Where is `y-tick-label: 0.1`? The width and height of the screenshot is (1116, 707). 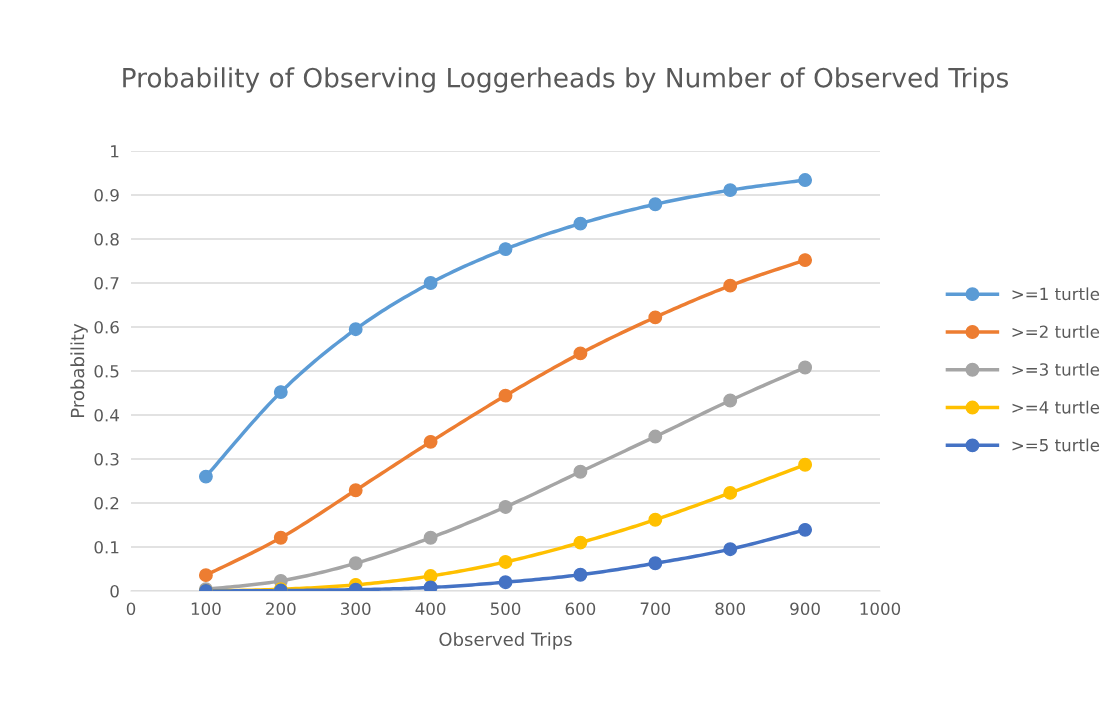 y-tick-label: 0.1 is located at coordinates (106, 547).